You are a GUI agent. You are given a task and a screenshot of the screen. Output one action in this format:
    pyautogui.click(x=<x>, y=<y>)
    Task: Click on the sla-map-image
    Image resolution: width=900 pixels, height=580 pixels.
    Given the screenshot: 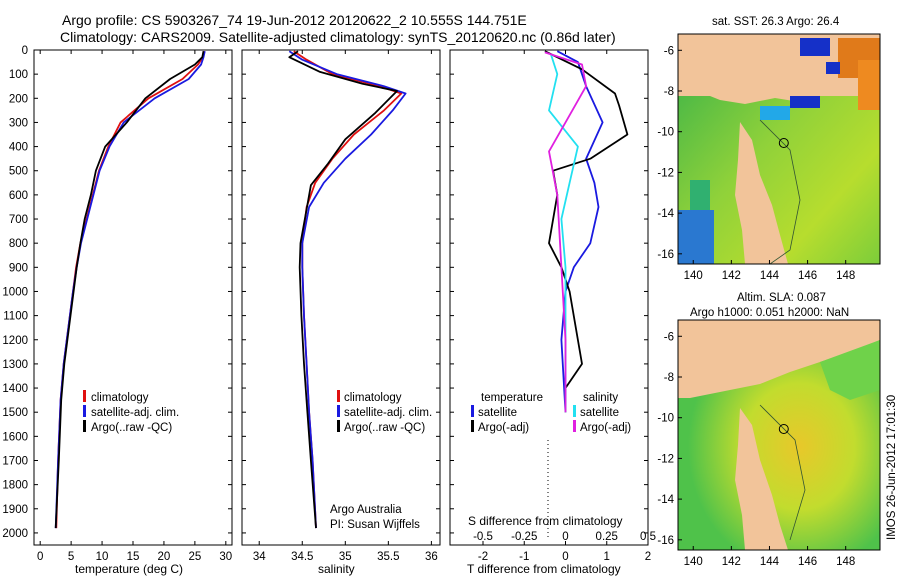 What is the action you would take?
    pyautogui.click(x=779, y=435)
    